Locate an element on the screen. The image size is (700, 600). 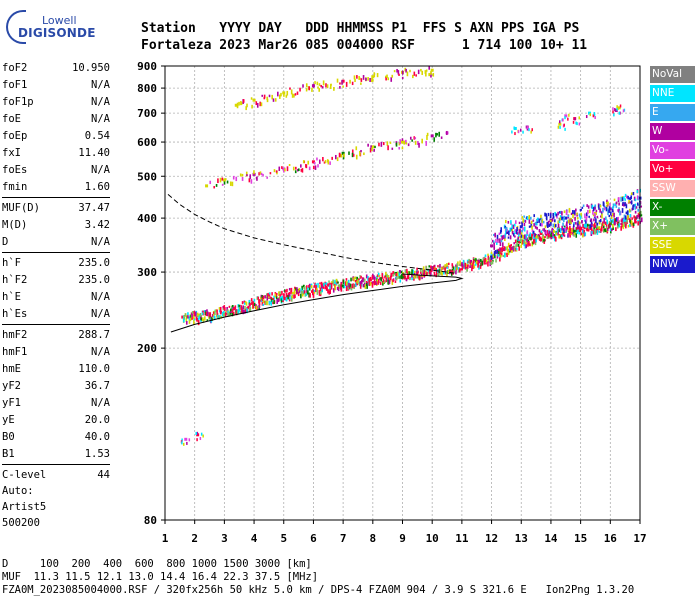
param-value: 10.950 is located at coordinates (91, 68).